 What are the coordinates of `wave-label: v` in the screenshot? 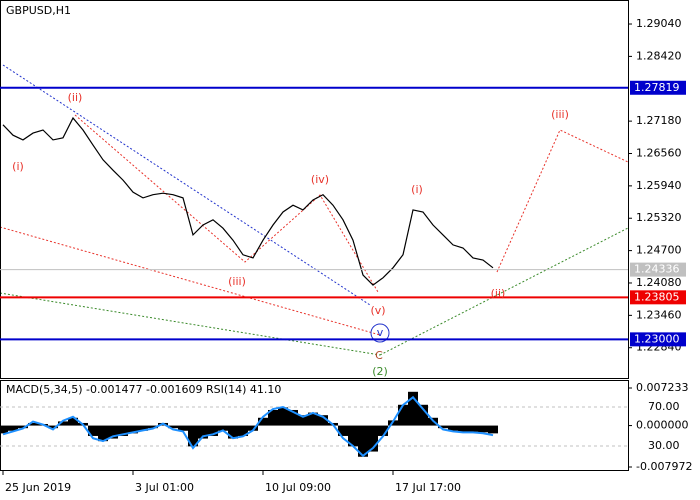 It's located at (380, 332).